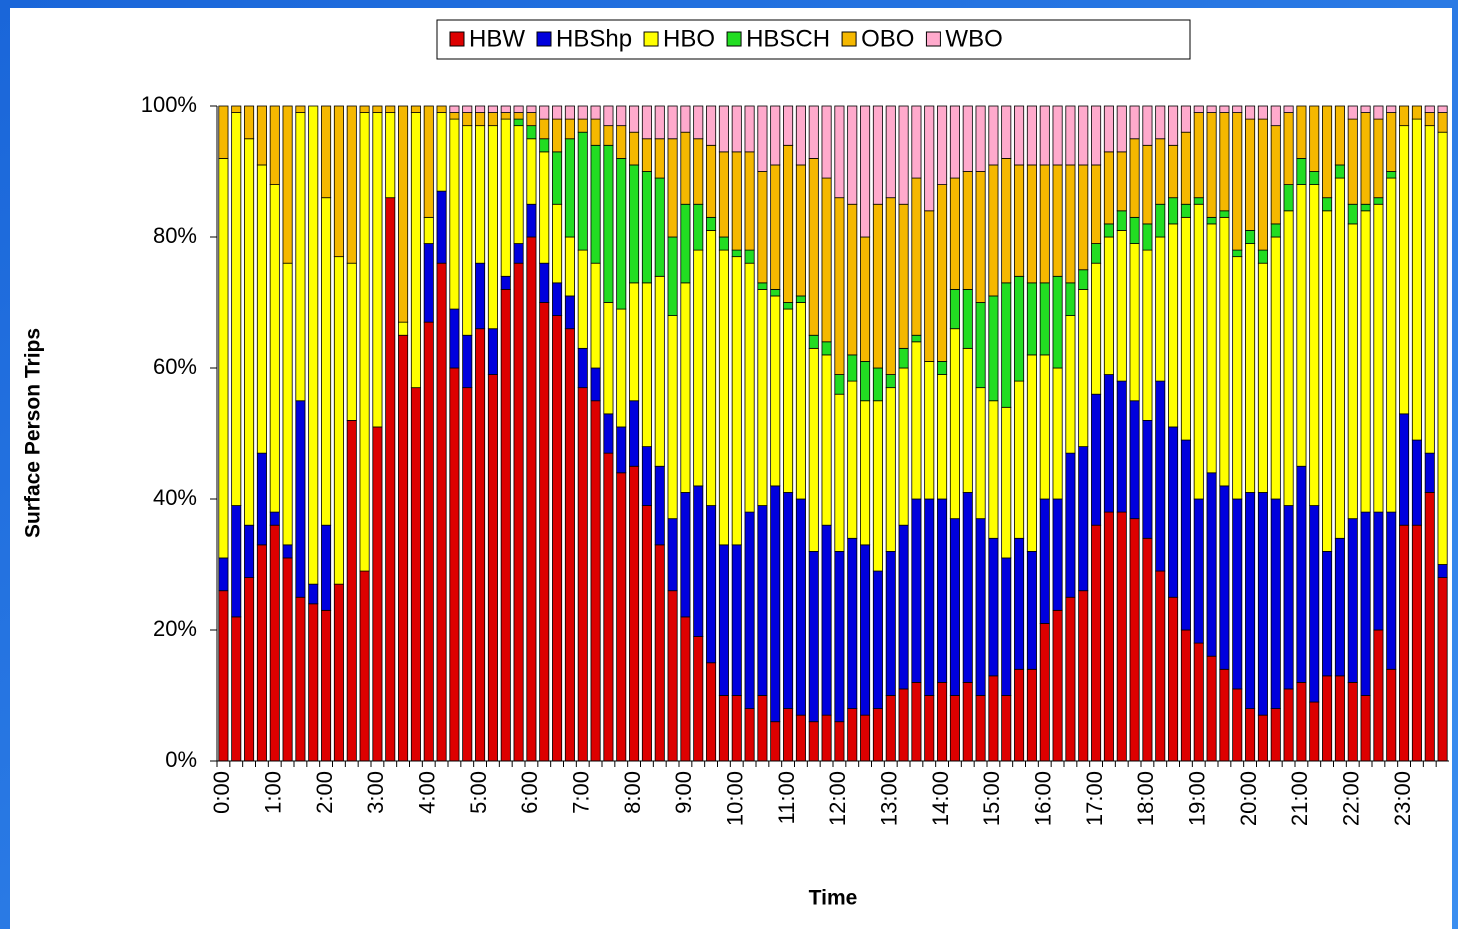 The height and width of the screenshot is (929, 1458). What do you see at coordinates (1197, 798) in the screenshot?
I see `x-tick-label: 19:00` at bounding box center [1197, 798].